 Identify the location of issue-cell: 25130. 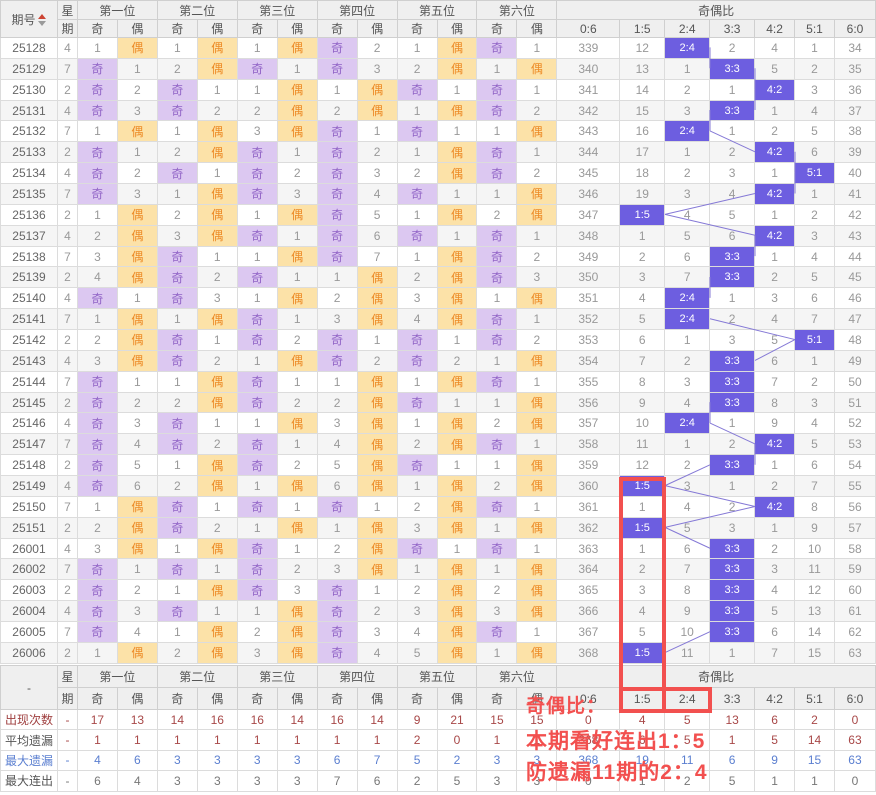
(29, 89).